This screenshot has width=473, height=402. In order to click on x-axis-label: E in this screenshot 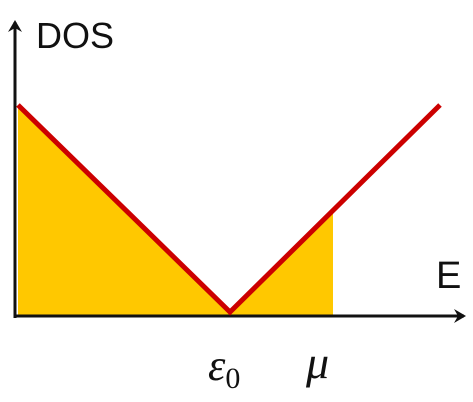, I will do `click(448, 276)`.